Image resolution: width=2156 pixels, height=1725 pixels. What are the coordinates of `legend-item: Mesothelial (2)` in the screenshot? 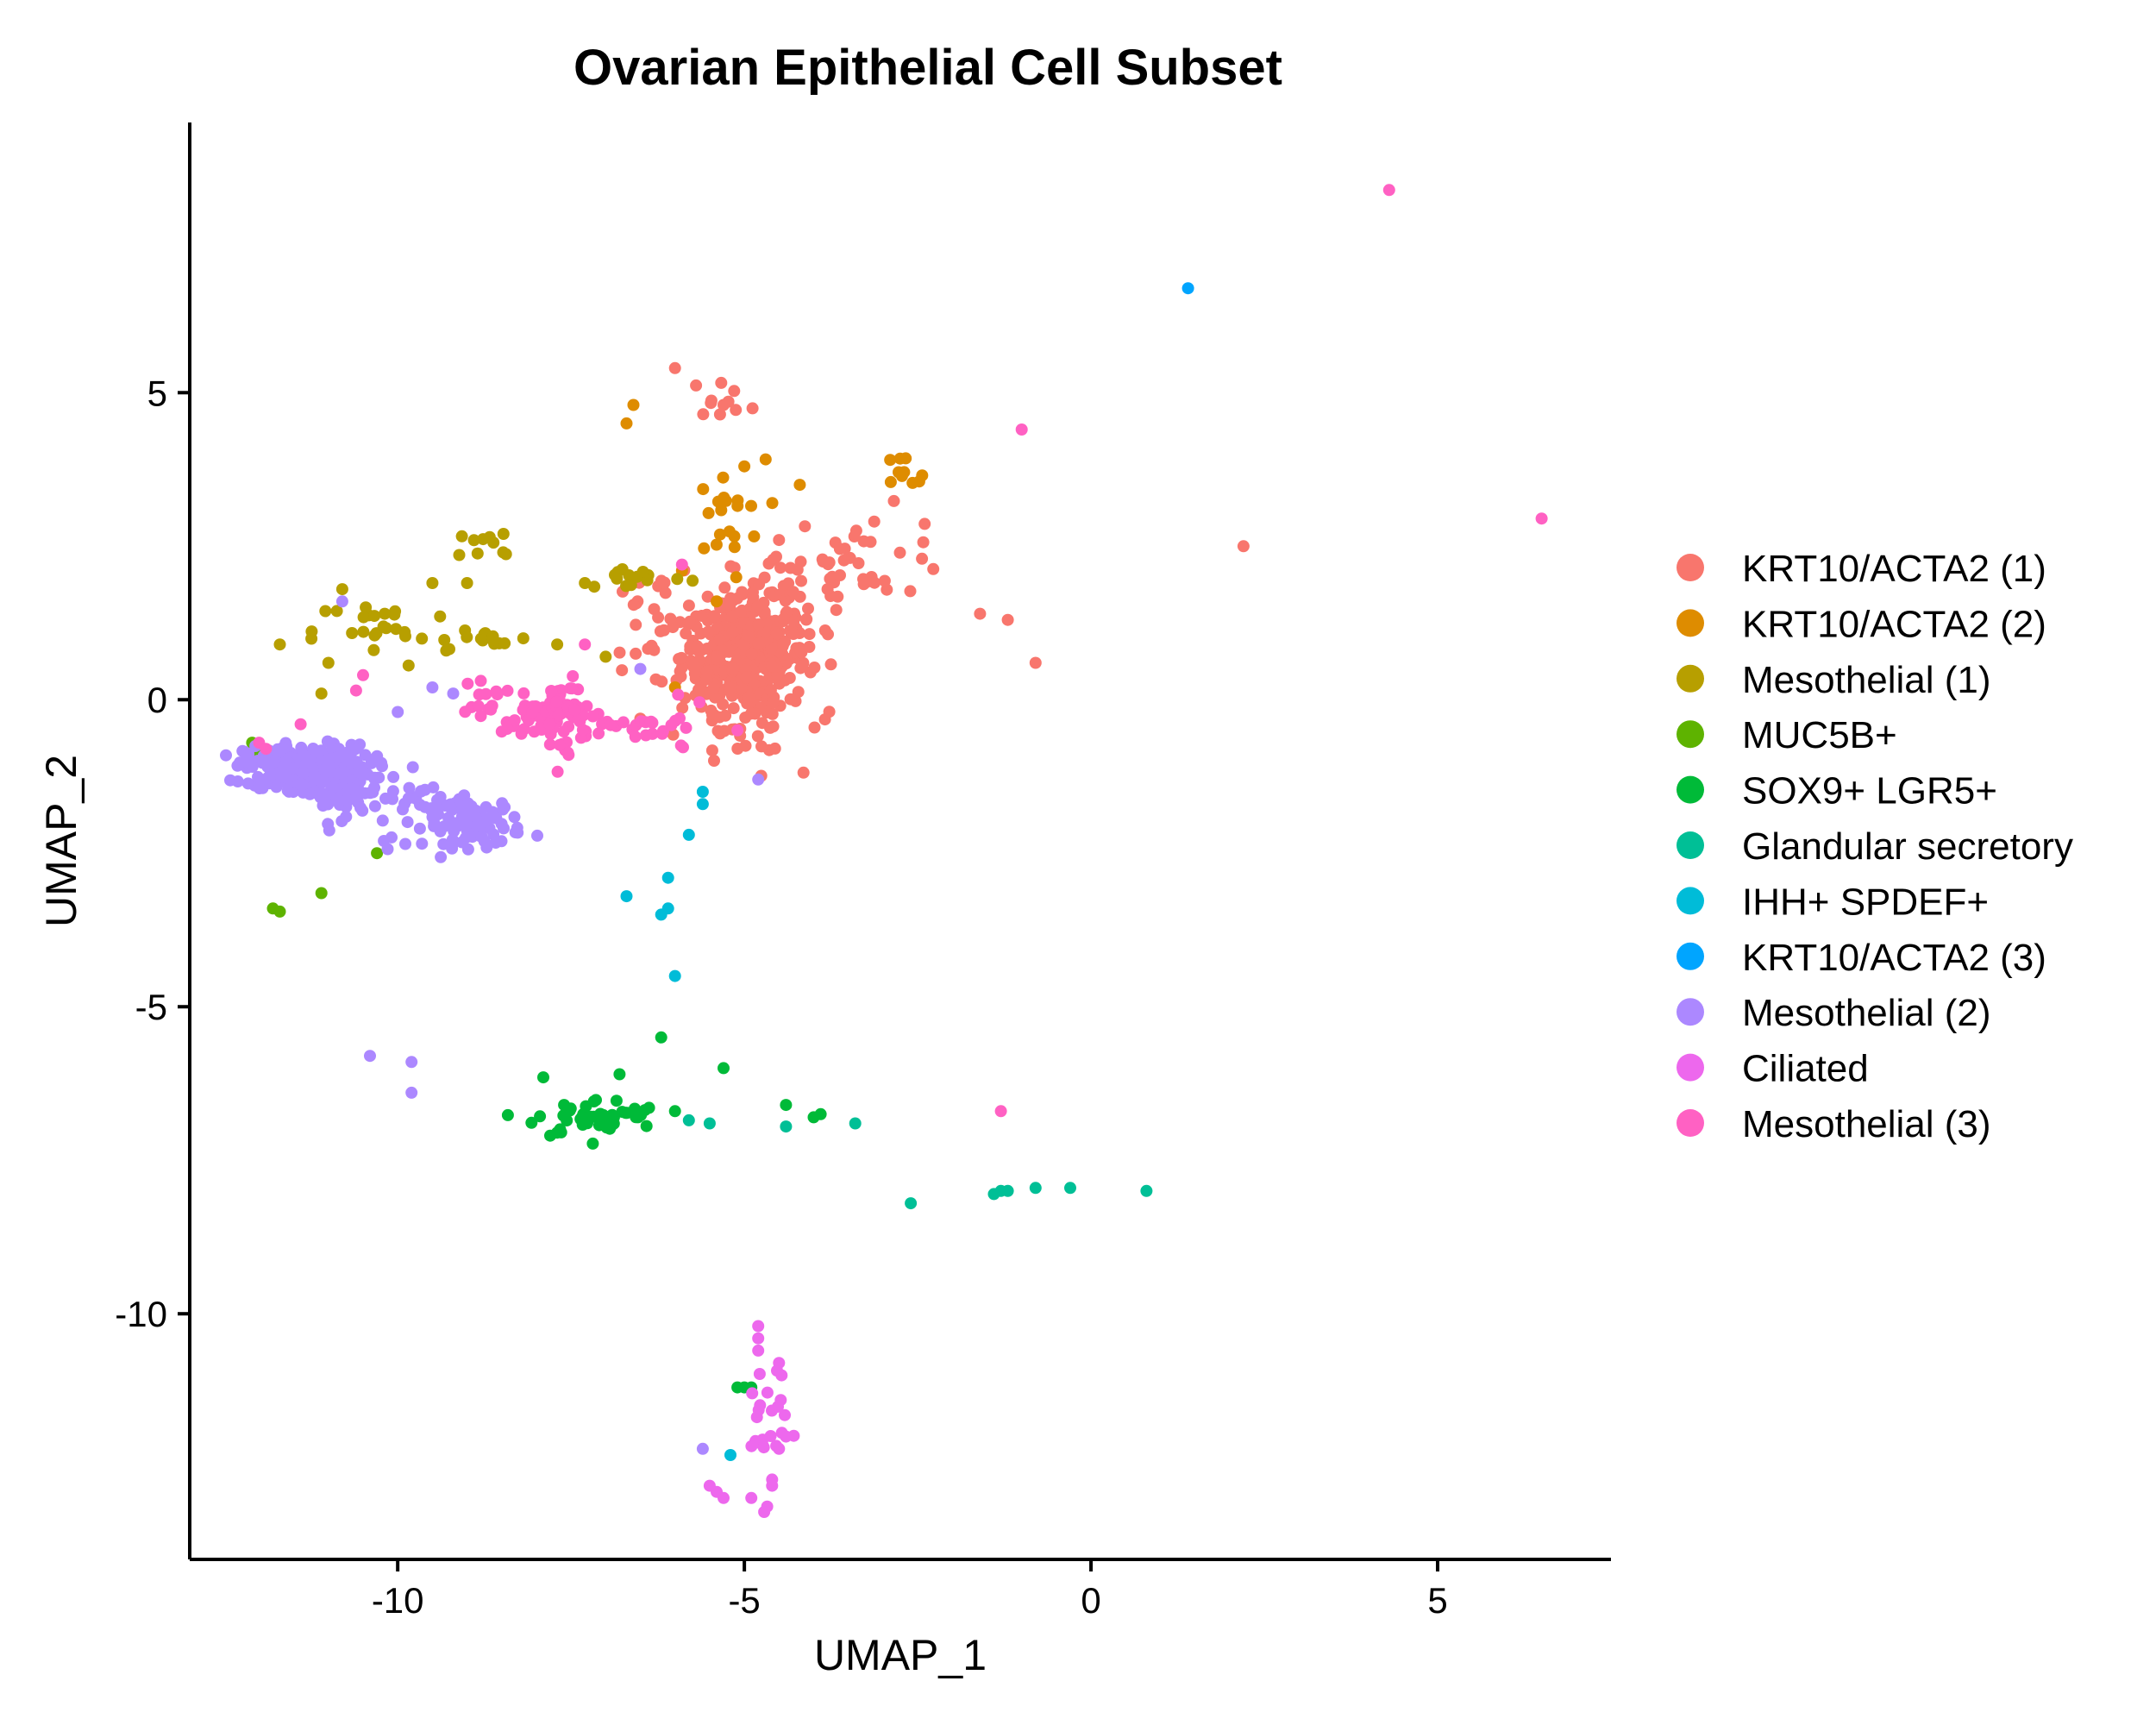 It's located at (1834, 1013).